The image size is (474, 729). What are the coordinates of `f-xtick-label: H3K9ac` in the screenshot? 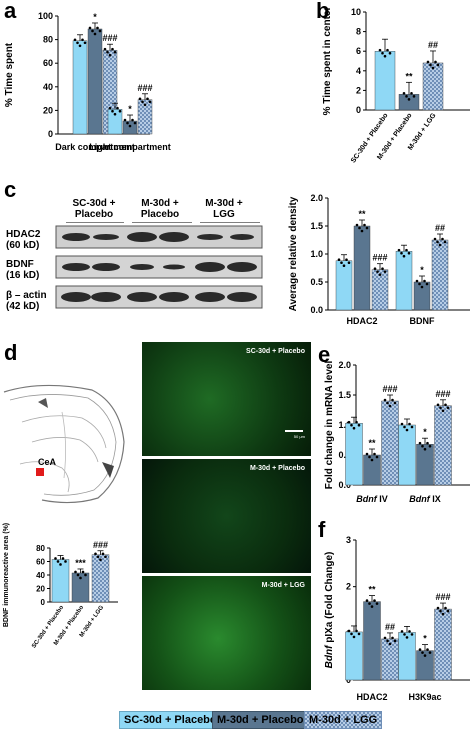 It's located at (424, 697).